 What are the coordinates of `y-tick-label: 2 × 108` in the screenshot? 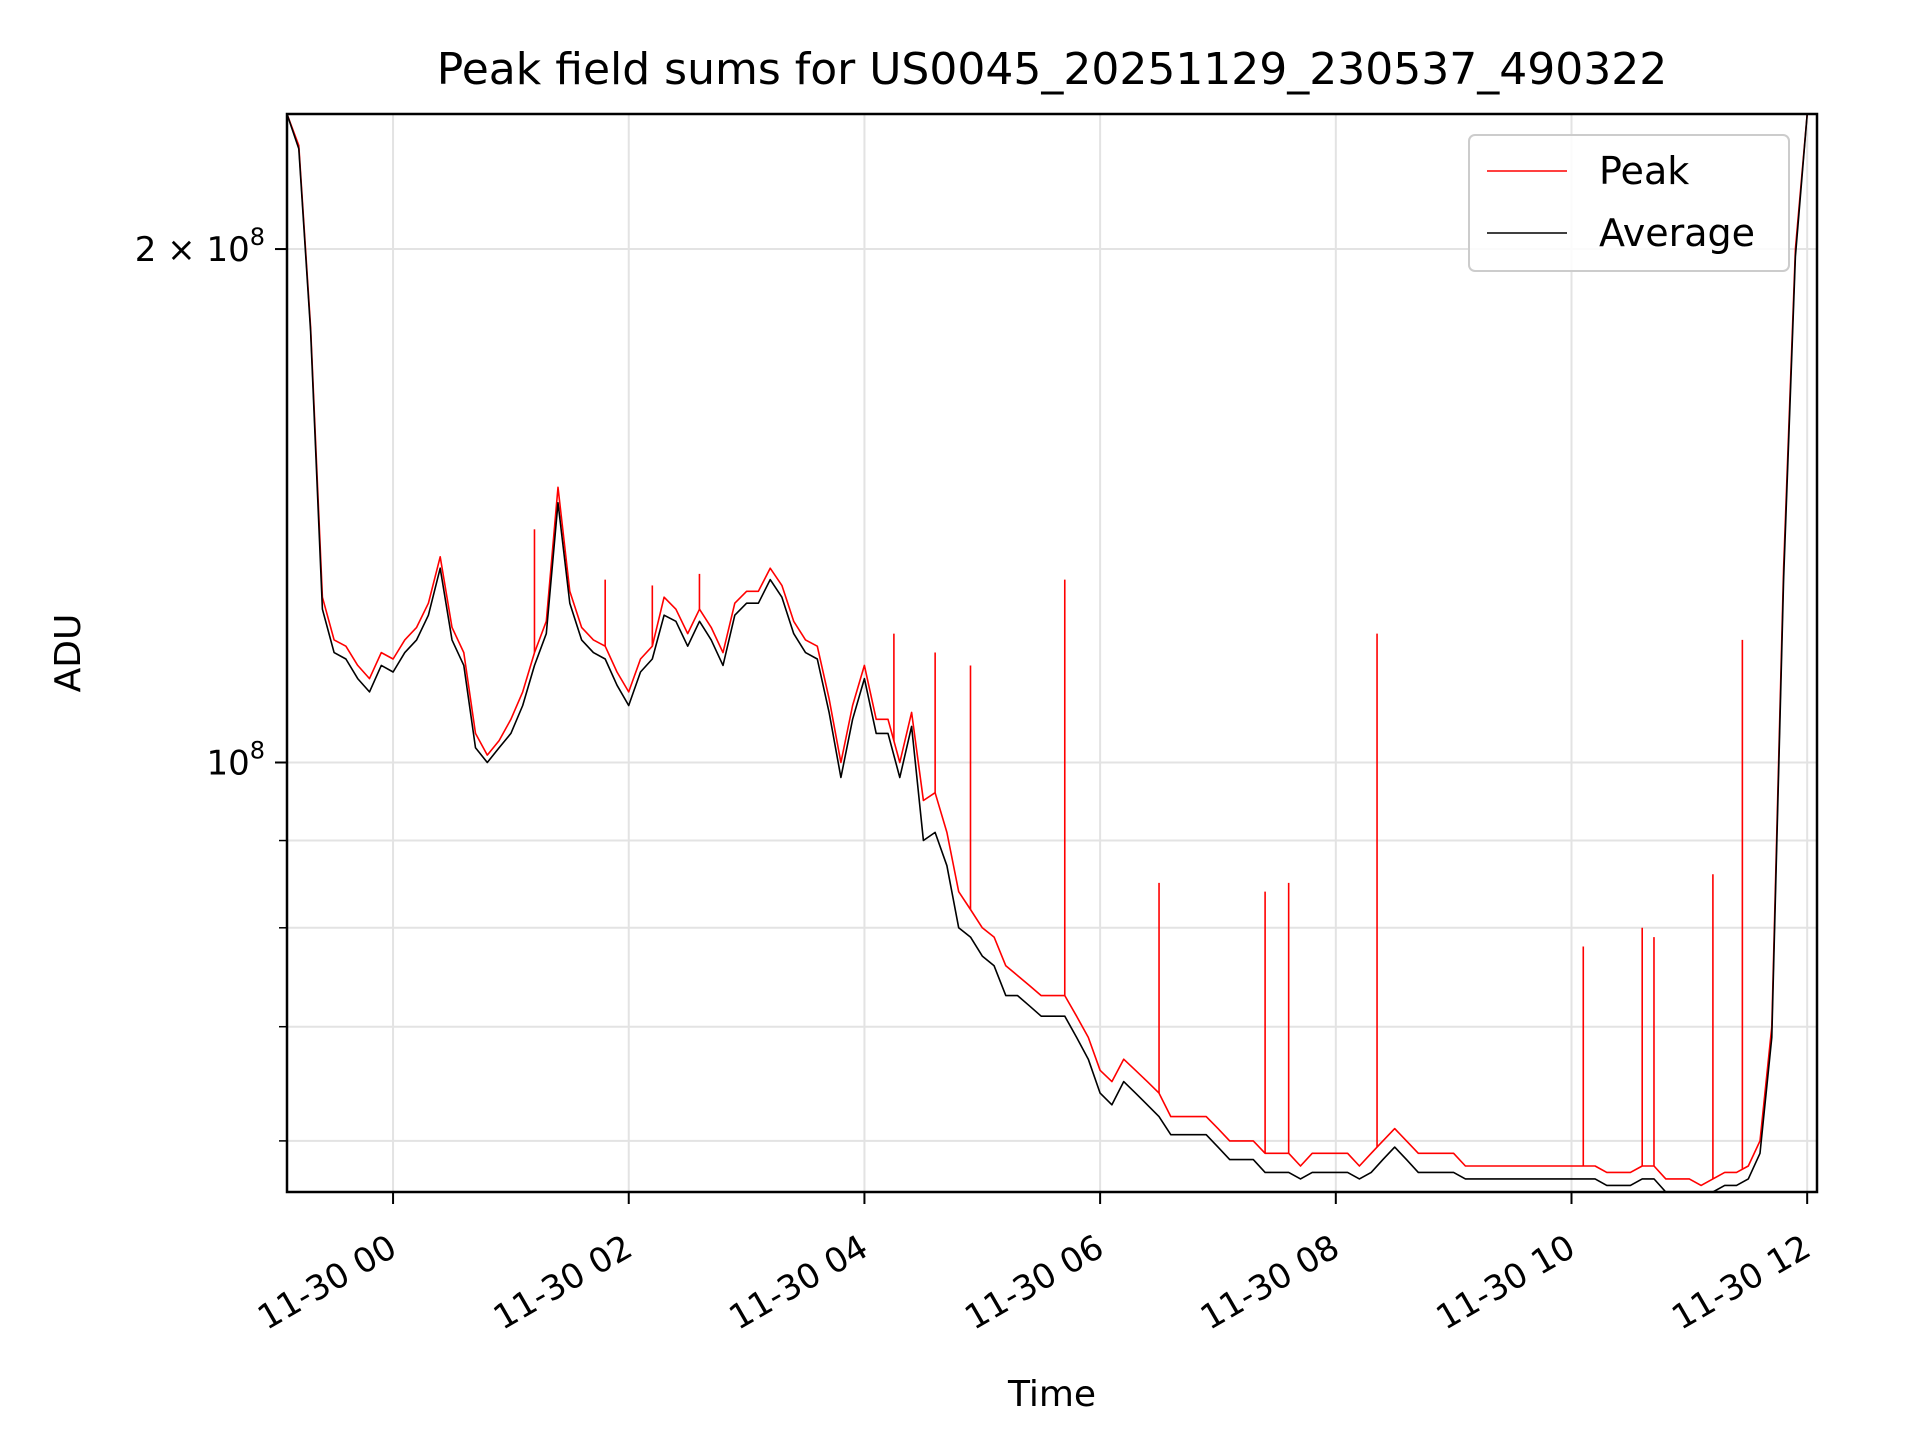 It's located at (200, 246).